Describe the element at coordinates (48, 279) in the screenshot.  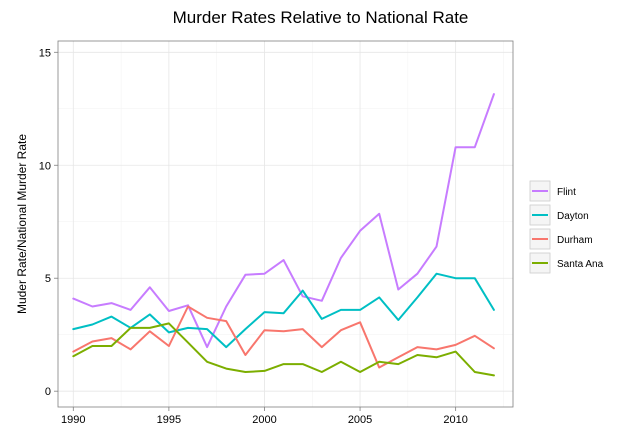
I see `y-tick-label: 5` at that location.